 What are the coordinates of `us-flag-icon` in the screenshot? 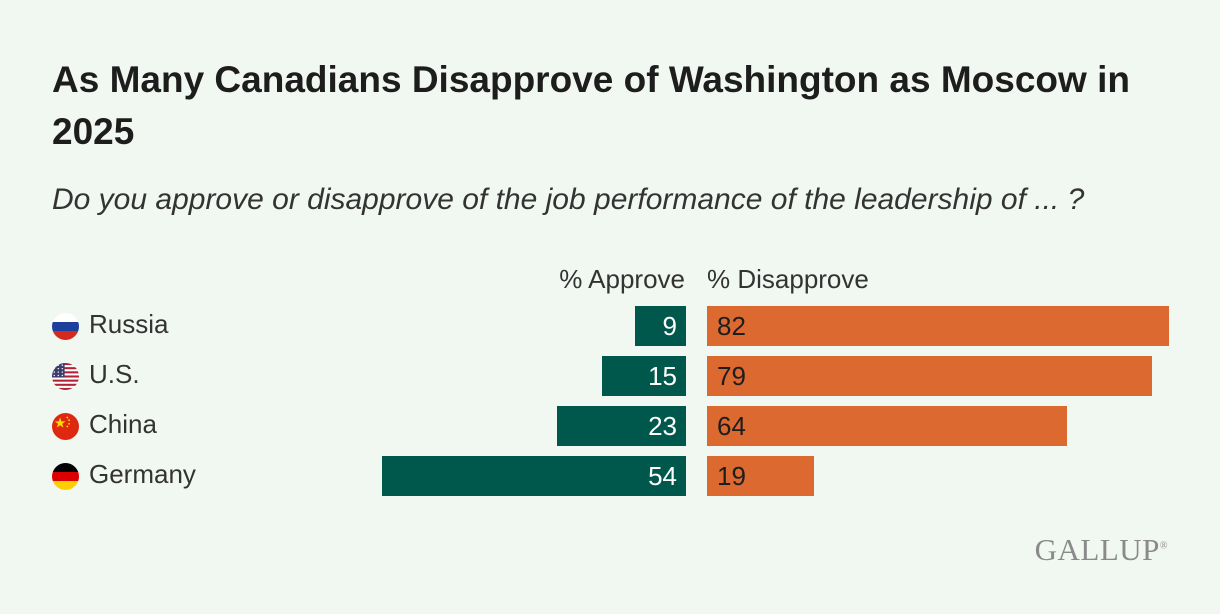 It's located at (65, 376).